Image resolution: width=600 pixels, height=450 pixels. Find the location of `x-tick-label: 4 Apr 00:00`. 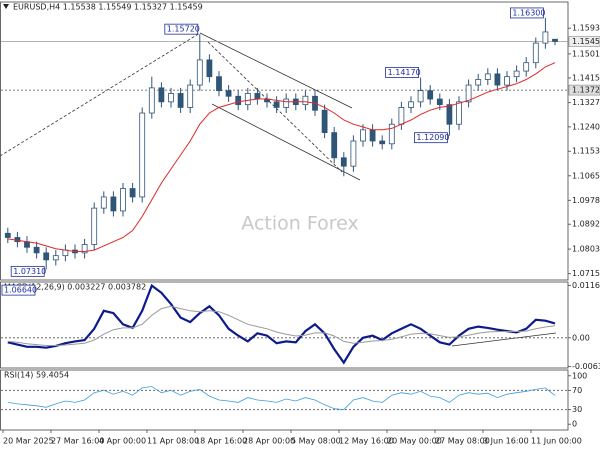

x-tick-label: 4 Apr 00:00 is located at coordinates (122, 441).